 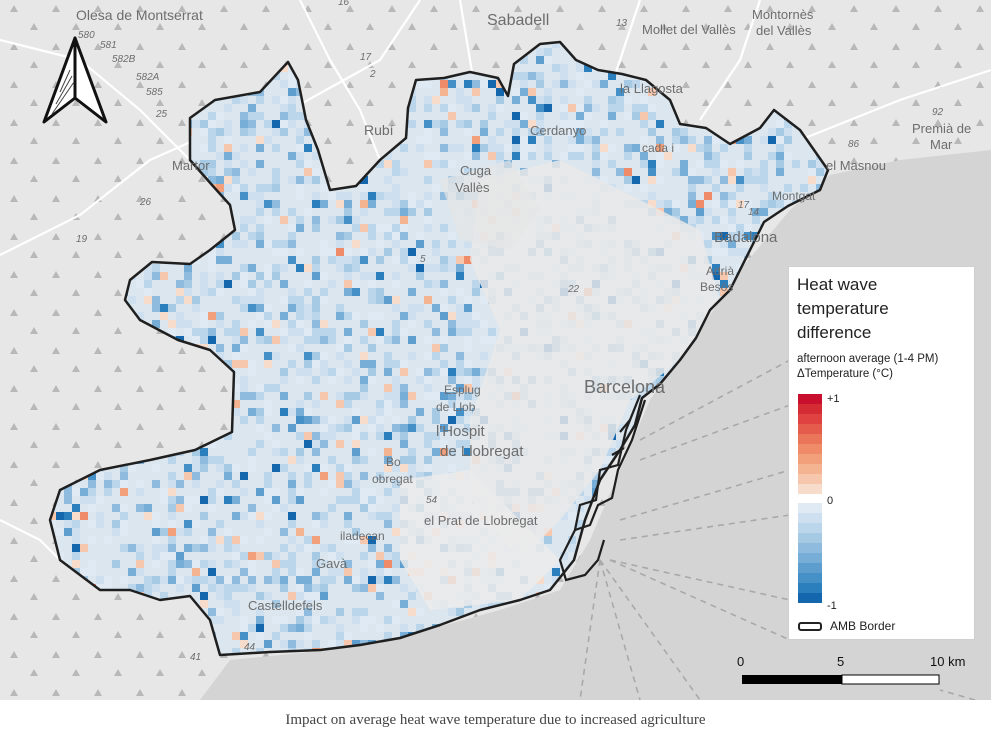 I want to click on road-number-label: 582A, so click(x=148, y=77).